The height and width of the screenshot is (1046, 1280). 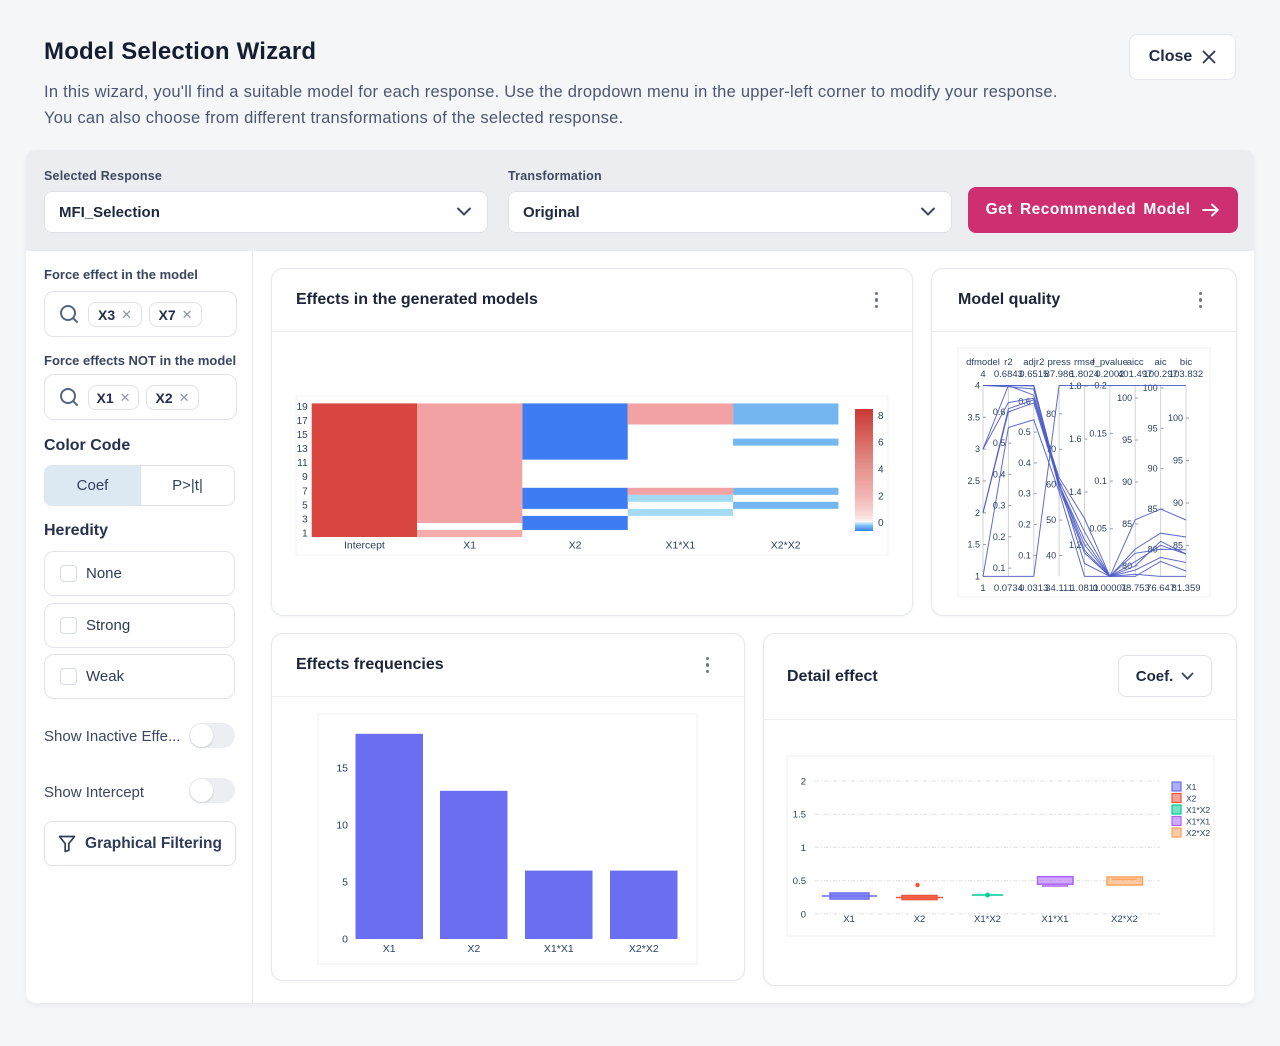 I want to click on svg-text: press, so click(x=1058, y=362).